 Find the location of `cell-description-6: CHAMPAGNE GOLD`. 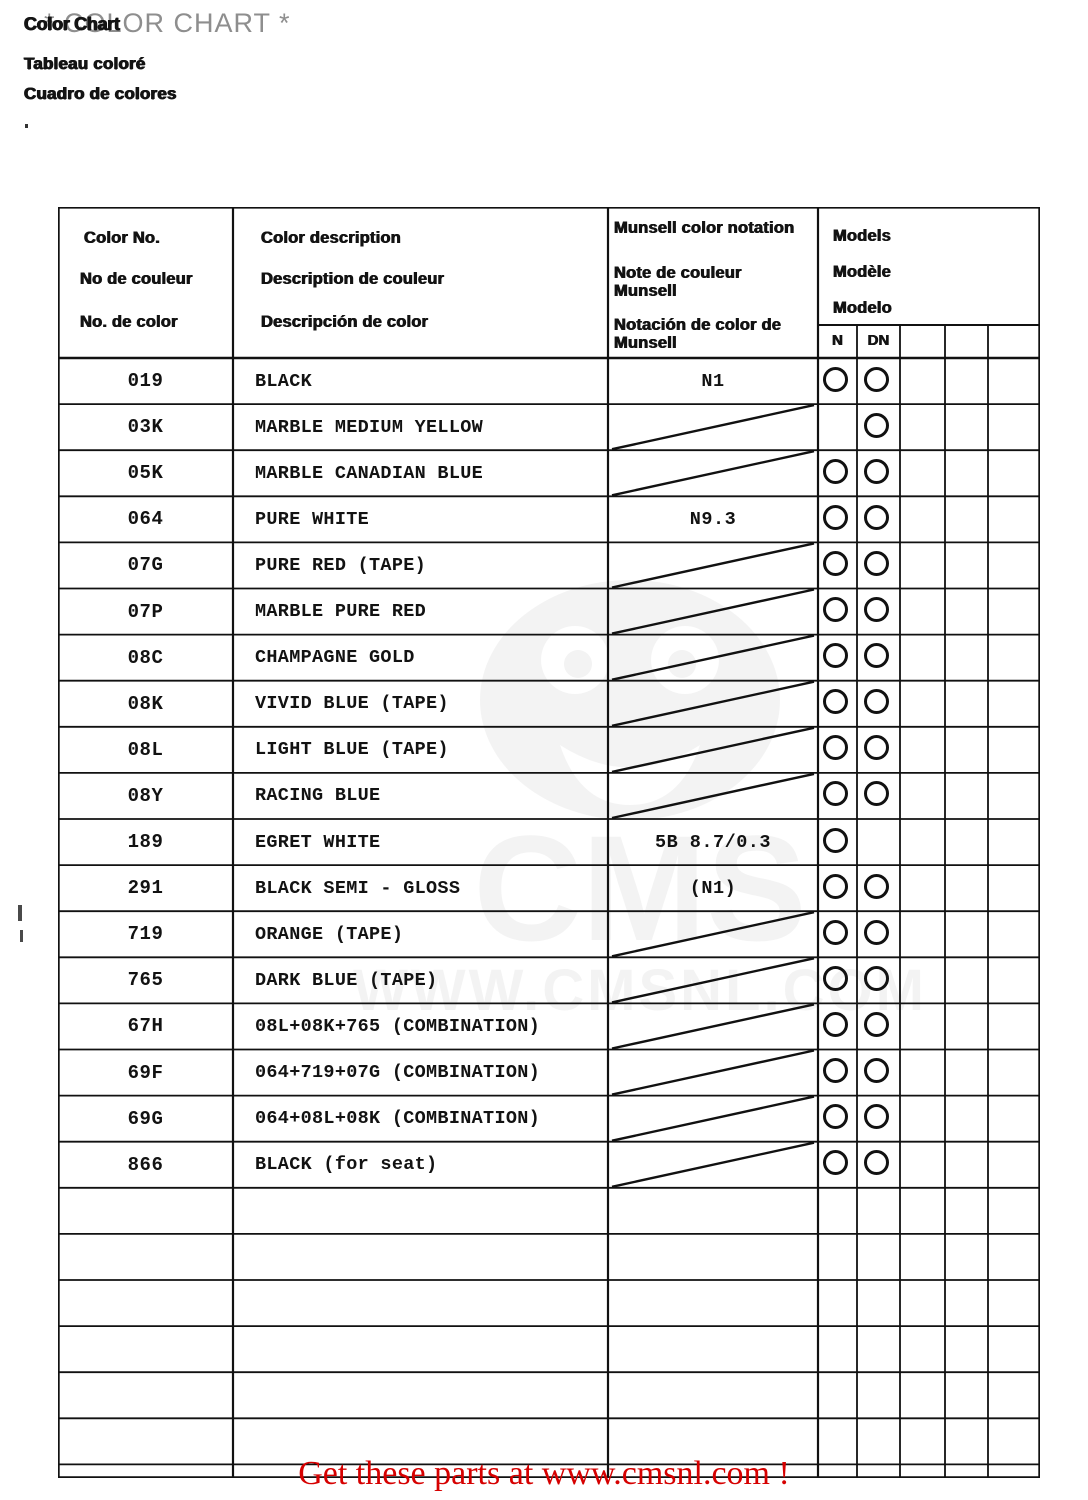

cell-description-6: CHAMPAGNE GOLD is located at coordinates (335, 658).